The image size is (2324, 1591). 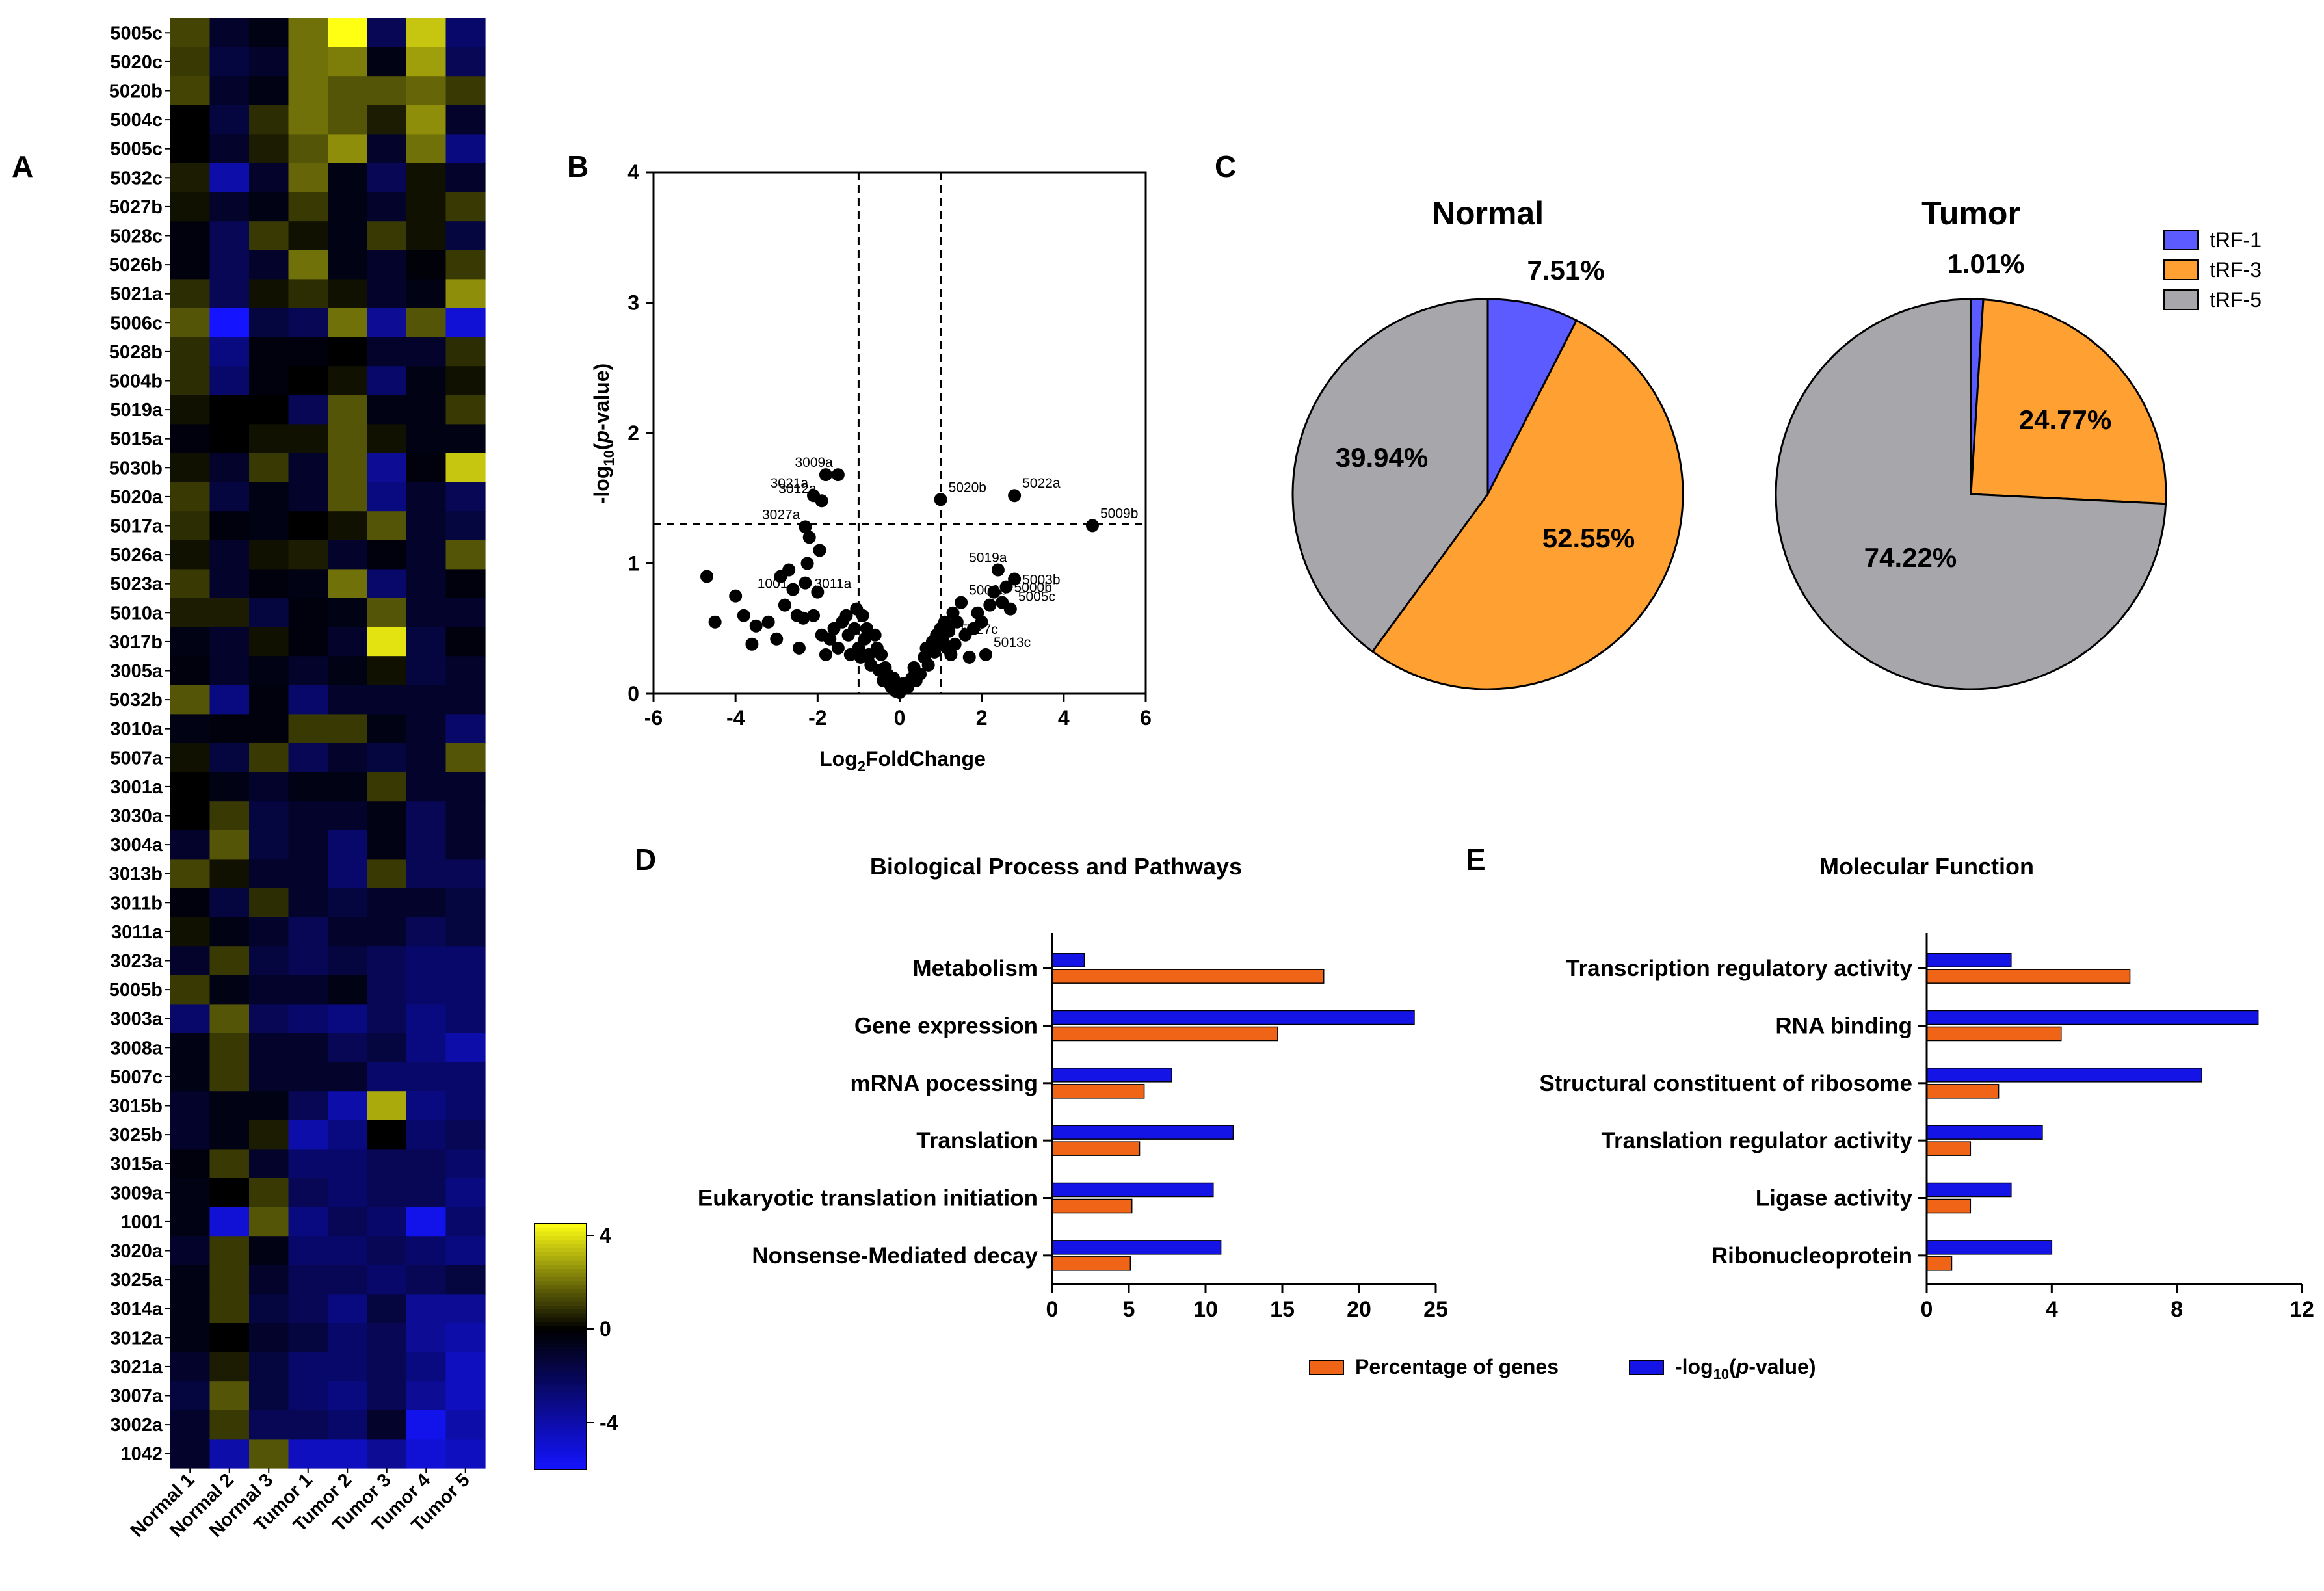 I want to click on bar-x-tick-label: 25, so click(x=1435, y=1309).